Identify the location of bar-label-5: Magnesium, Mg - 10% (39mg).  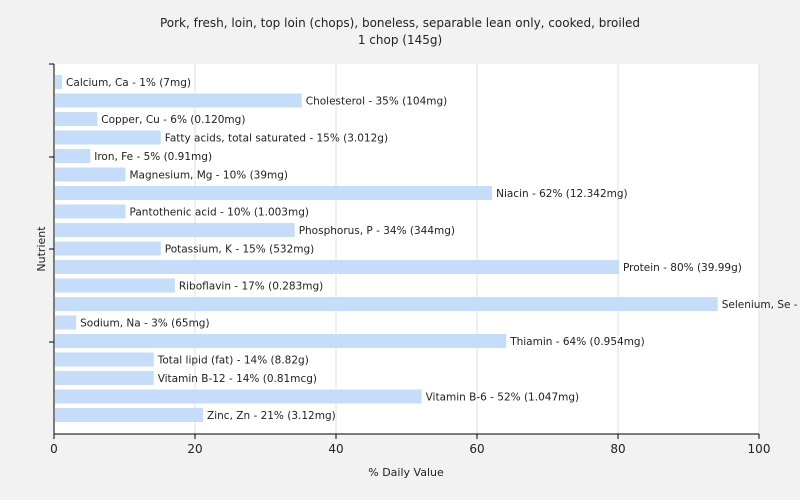
(209, 176).